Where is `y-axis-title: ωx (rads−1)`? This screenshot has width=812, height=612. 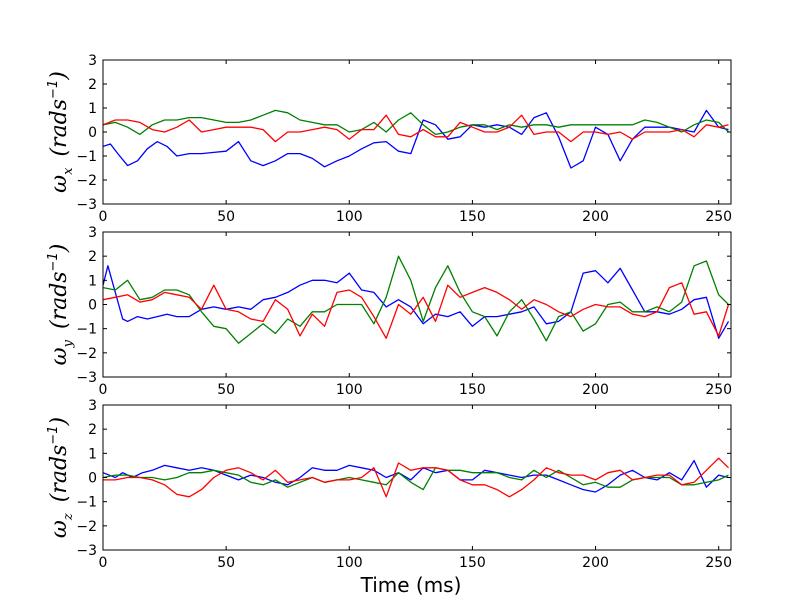
y-axis-title: ωx (rads−1) is located at coordinates (61, 132).